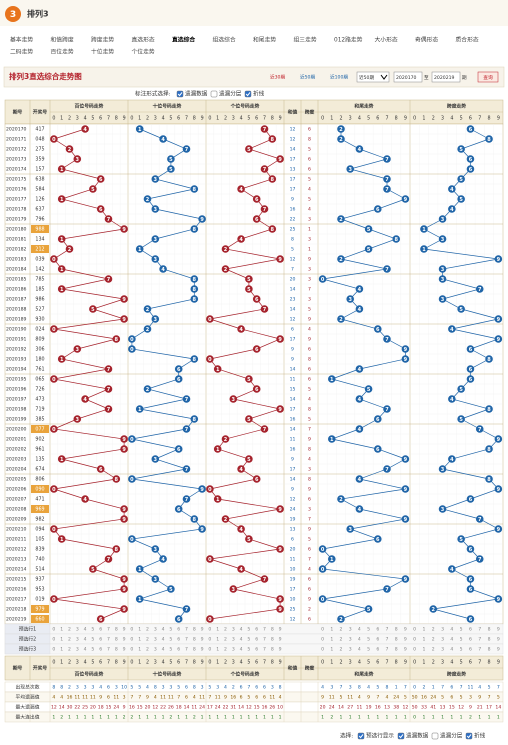  I want to click on nav-tab: 百位走势, so click(62, 52).